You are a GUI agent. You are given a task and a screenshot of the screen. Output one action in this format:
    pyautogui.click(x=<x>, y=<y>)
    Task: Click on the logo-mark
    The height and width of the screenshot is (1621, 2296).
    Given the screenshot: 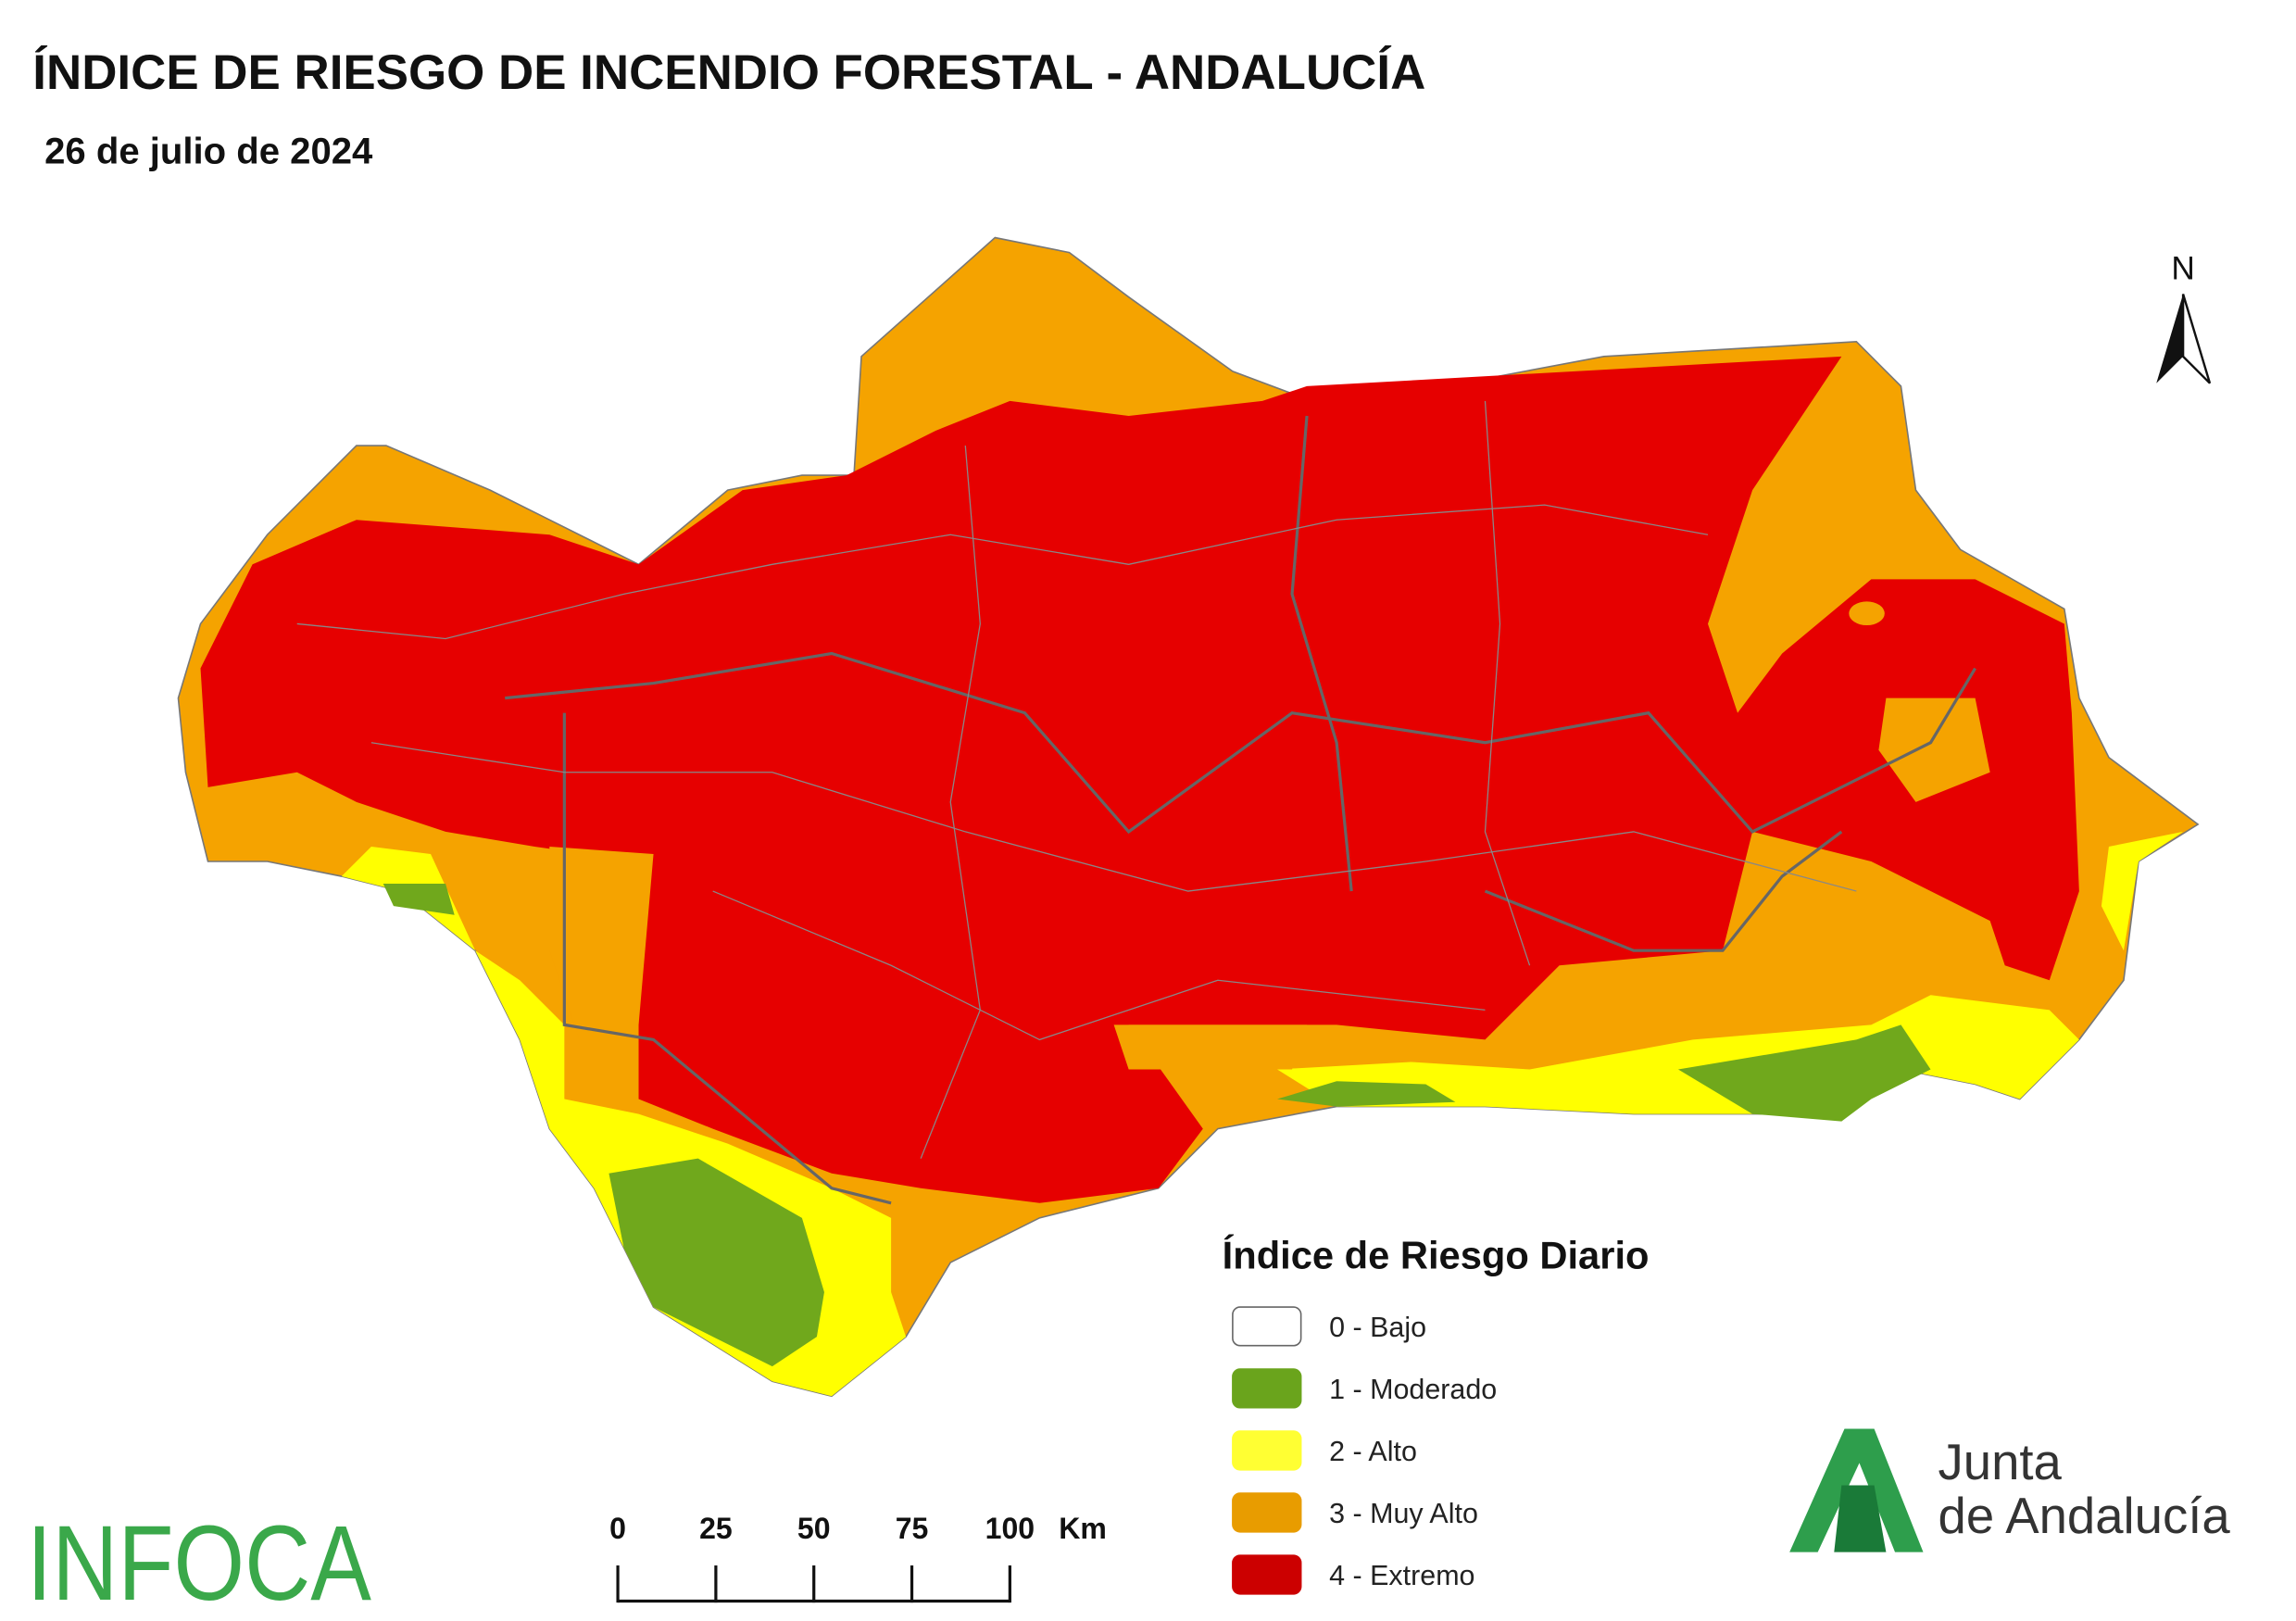 What is the action you would take?
    pyautogui.click(x=1856, y=1490)
    